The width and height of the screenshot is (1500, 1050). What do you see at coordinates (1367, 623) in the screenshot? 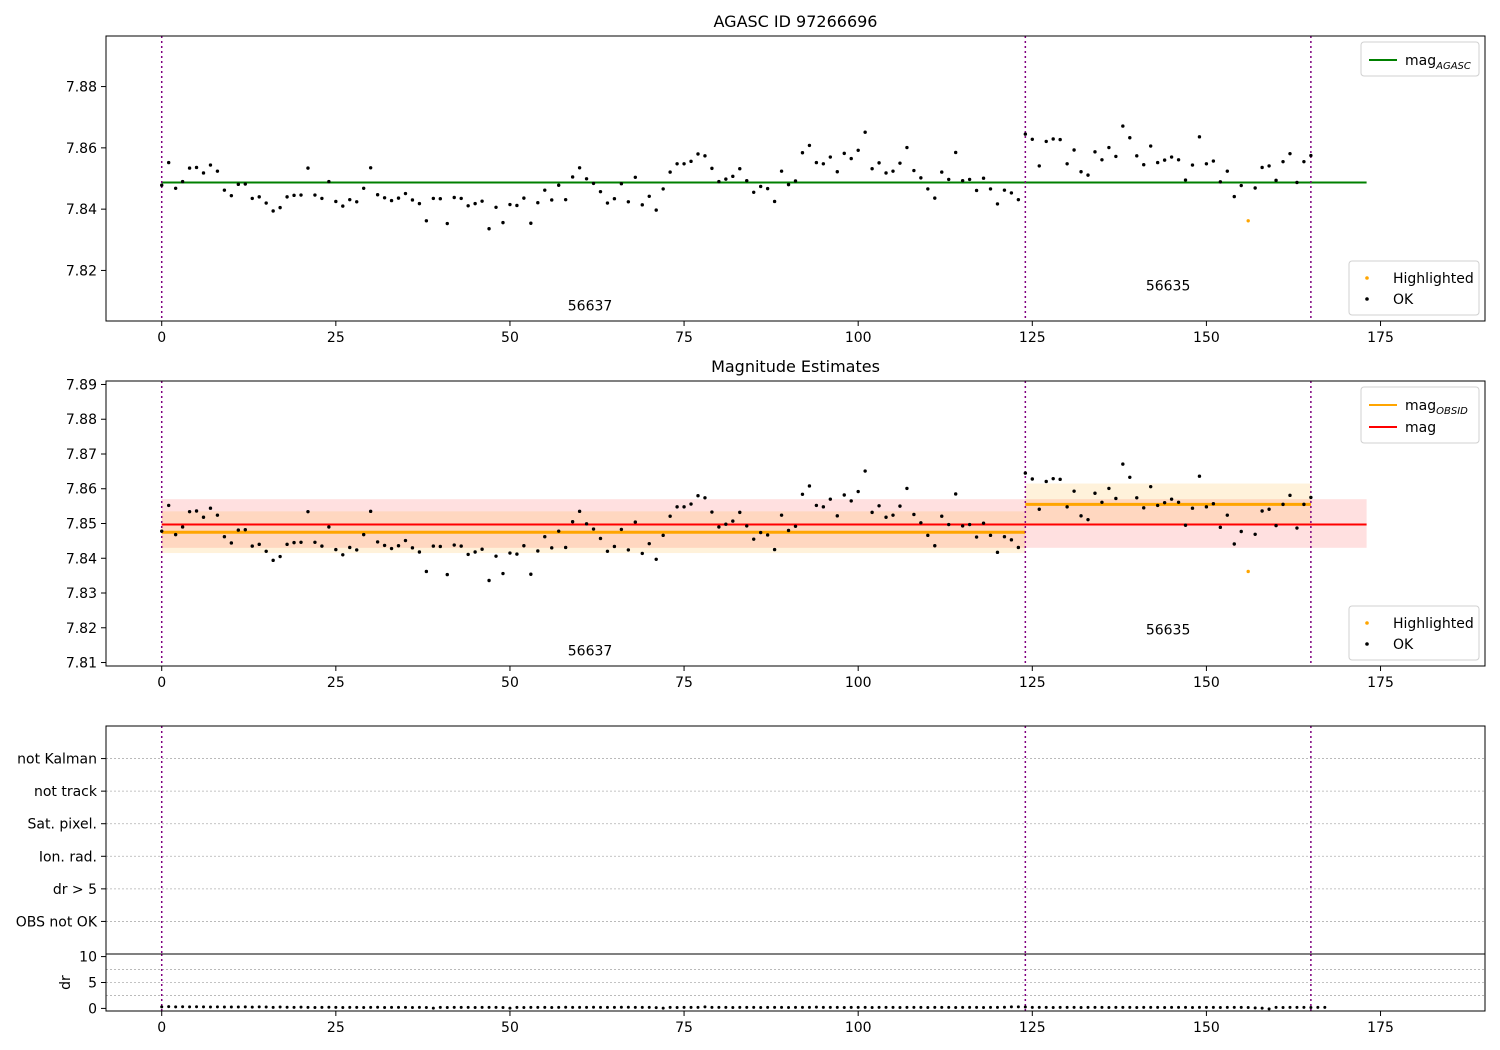
I see `legend-marker` at bounding box center [1367, 623].